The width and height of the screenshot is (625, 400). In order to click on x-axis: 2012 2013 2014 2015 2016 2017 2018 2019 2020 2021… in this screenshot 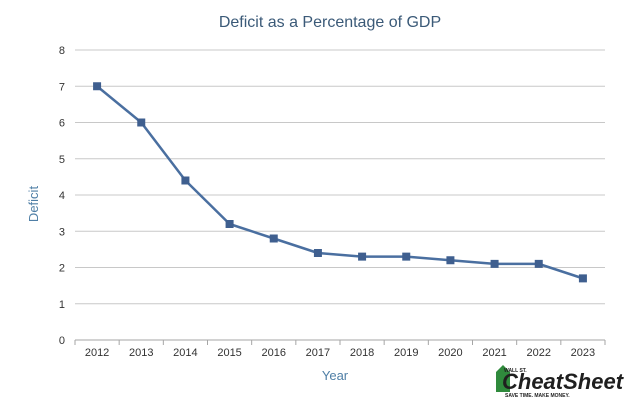, I will do `click(340, 349)`.